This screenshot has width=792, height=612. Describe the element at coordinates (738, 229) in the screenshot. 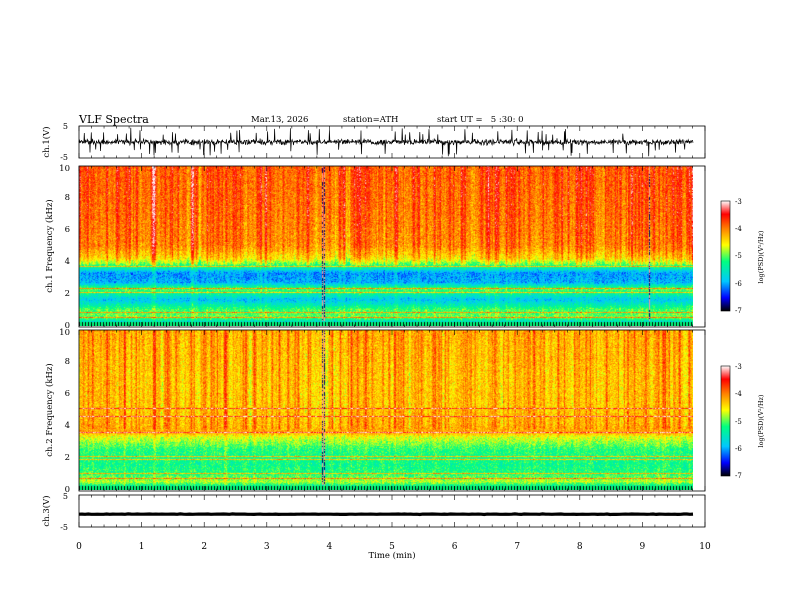

I see `ch1-colorbar-tick-m4: -4` at that location.